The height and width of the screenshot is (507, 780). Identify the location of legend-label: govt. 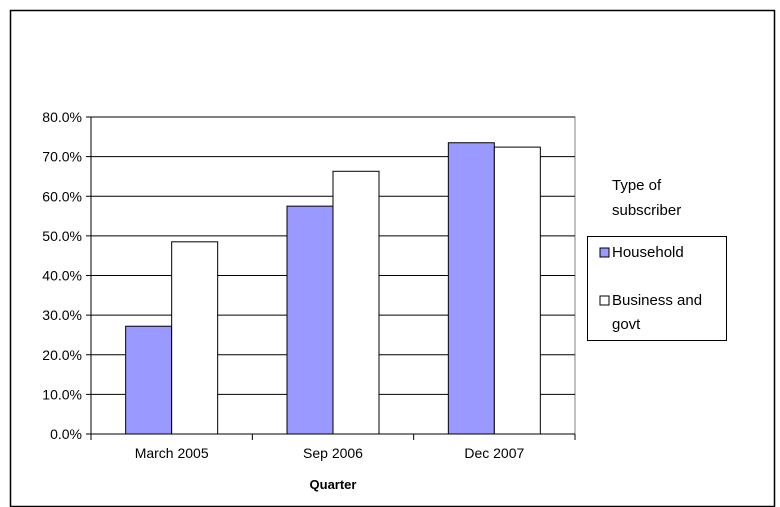
(626, 324).